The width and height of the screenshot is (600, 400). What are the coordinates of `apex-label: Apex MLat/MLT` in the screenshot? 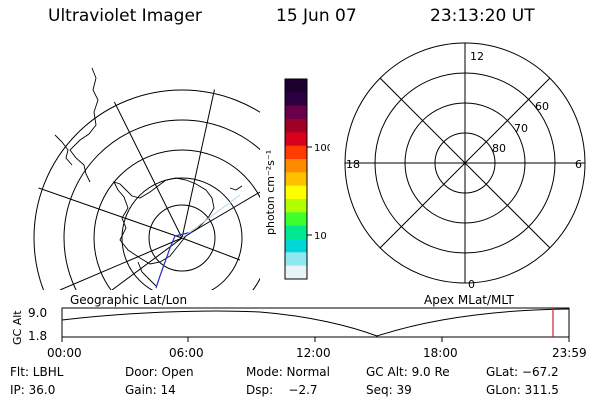 It's located at (469, 300).